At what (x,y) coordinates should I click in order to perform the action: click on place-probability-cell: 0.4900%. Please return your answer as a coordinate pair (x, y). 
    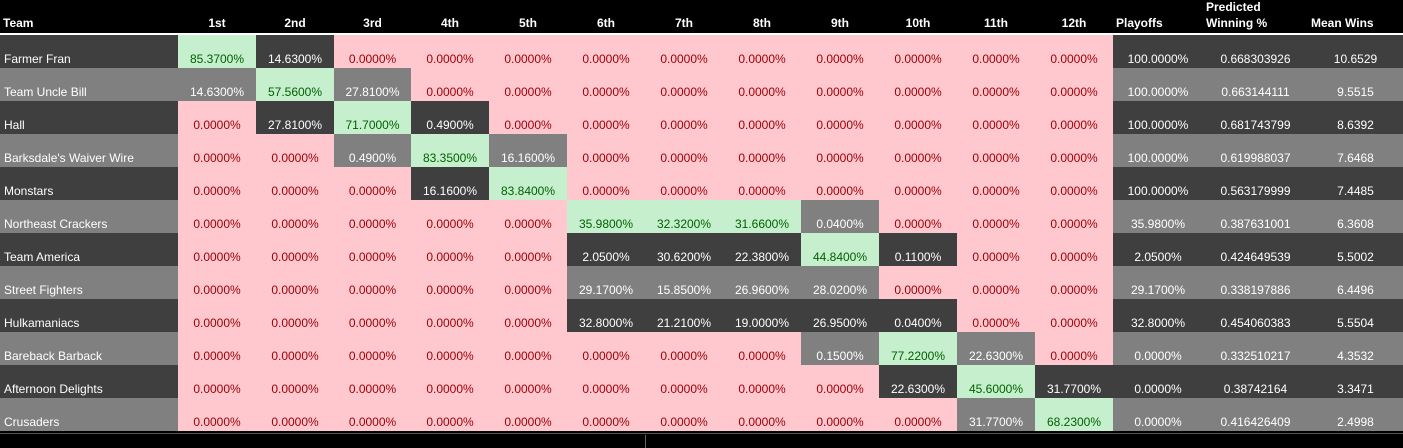
    Looking at the image, I should click on (450, 117).